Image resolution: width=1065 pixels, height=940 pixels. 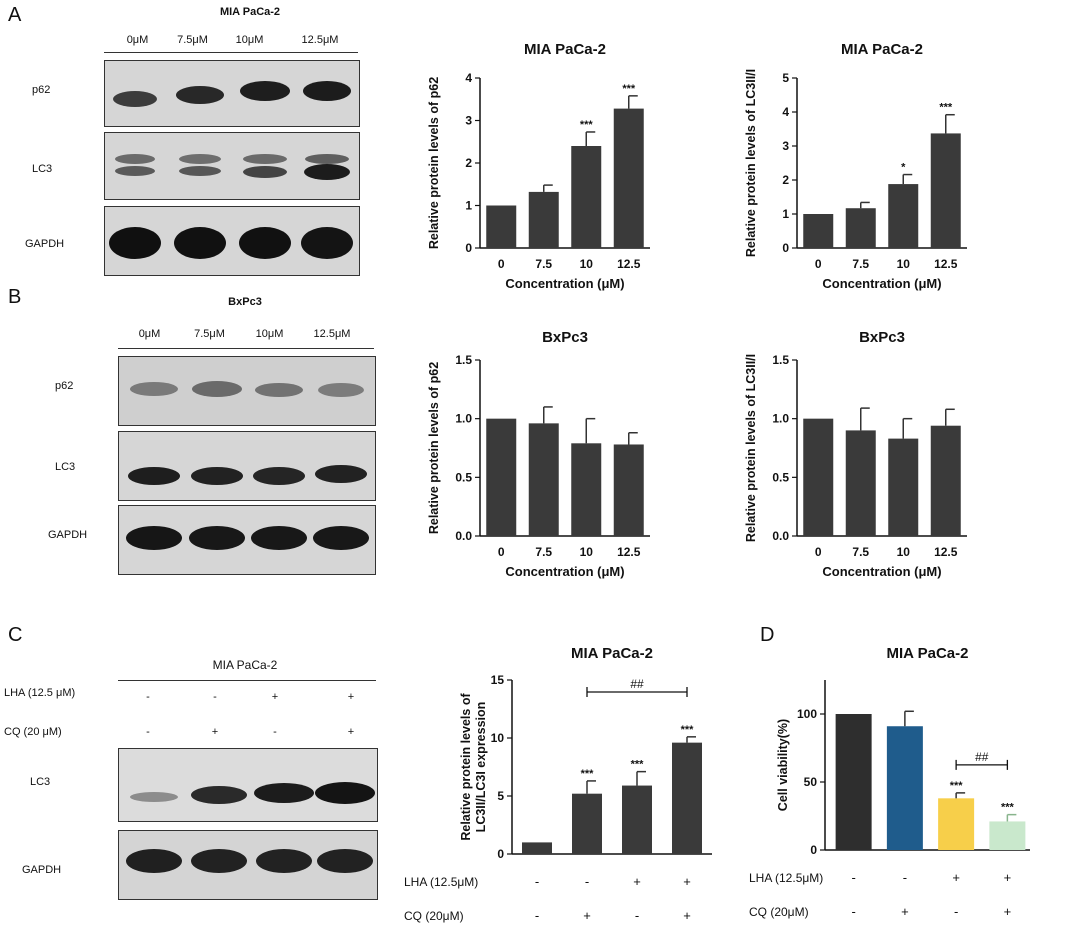 What do you see at coordinates (42, 169) in the screenshot?
I see `blot-a-row-label: LC3` at bounding box center [42, 169].